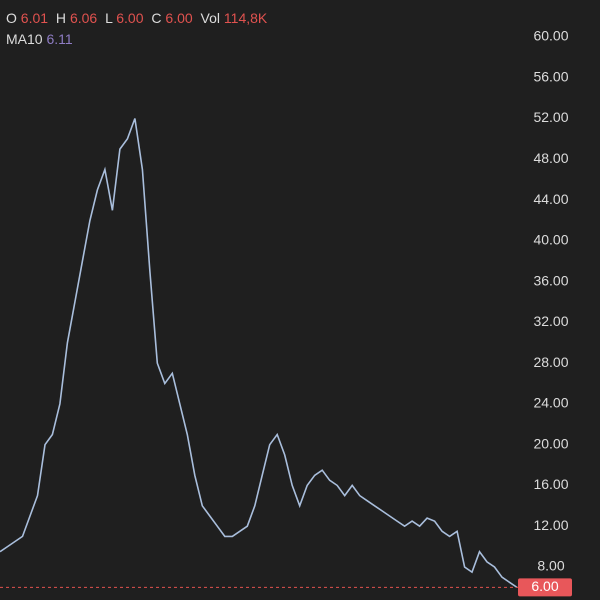  What do you see at coordinates (550, 36) in the screenshot?
I see `y-tick-label: 60.00` at bounding box center [550, 36].